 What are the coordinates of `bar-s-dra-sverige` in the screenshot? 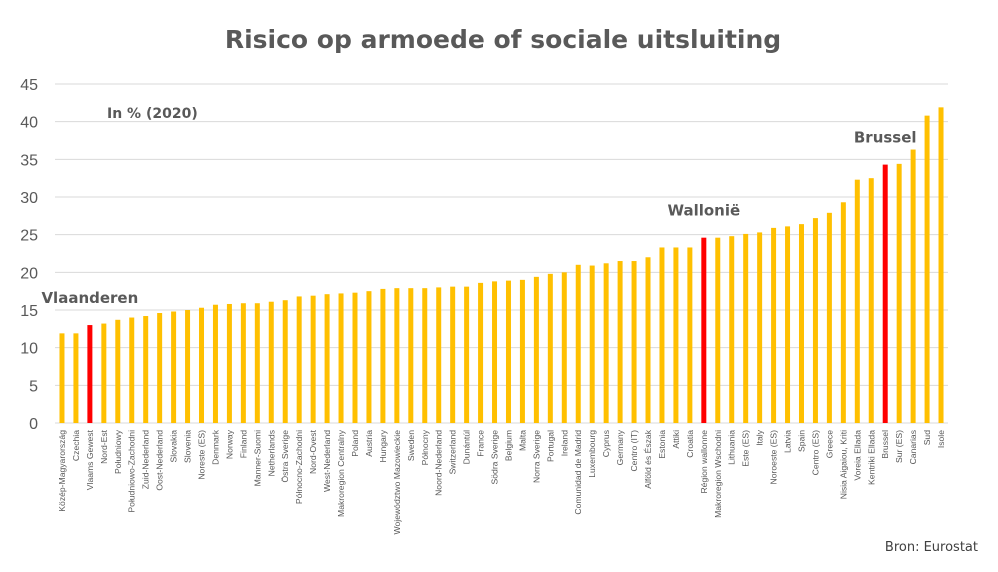 It's located at (495, 352).